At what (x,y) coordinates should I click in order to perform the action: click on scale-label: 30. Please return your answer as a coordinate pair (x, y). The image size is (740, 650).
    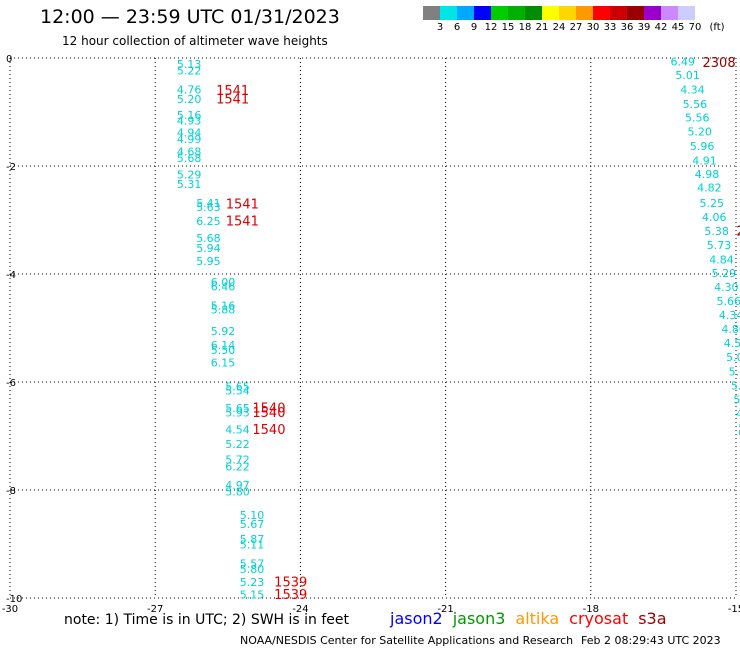
    Looking at the image, I should click on (593, 27).